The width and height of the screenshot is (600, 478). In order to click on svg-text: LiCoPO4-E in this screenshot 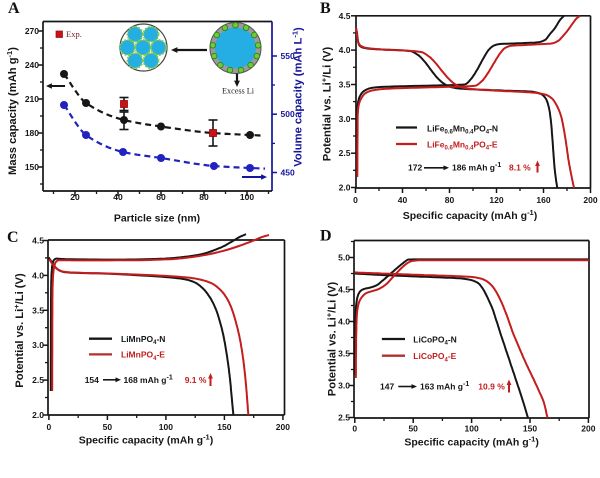, I will do `click(434, 357)`.